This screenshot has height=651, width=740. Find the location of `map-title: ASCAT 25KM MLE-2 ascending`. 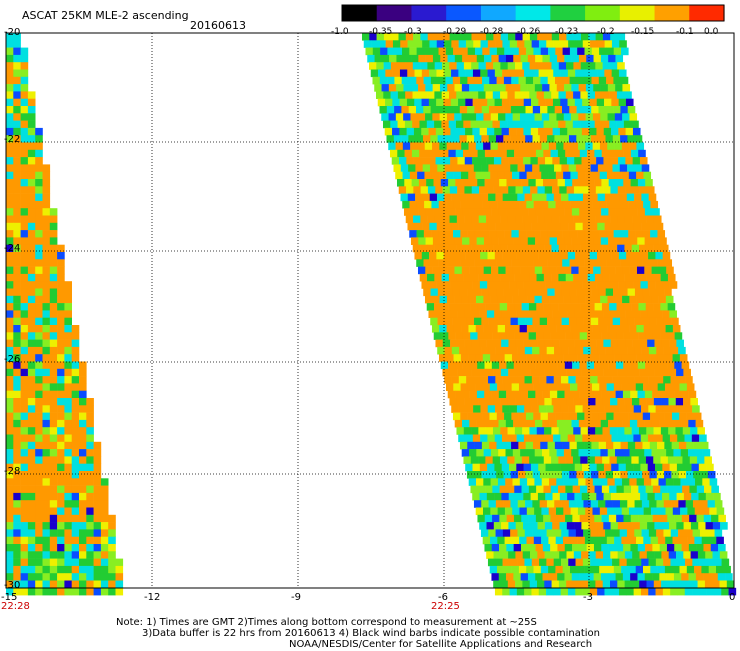

map-title: ASCAT 25KM MLE-2 ascending is located at coordinates (105, 15).